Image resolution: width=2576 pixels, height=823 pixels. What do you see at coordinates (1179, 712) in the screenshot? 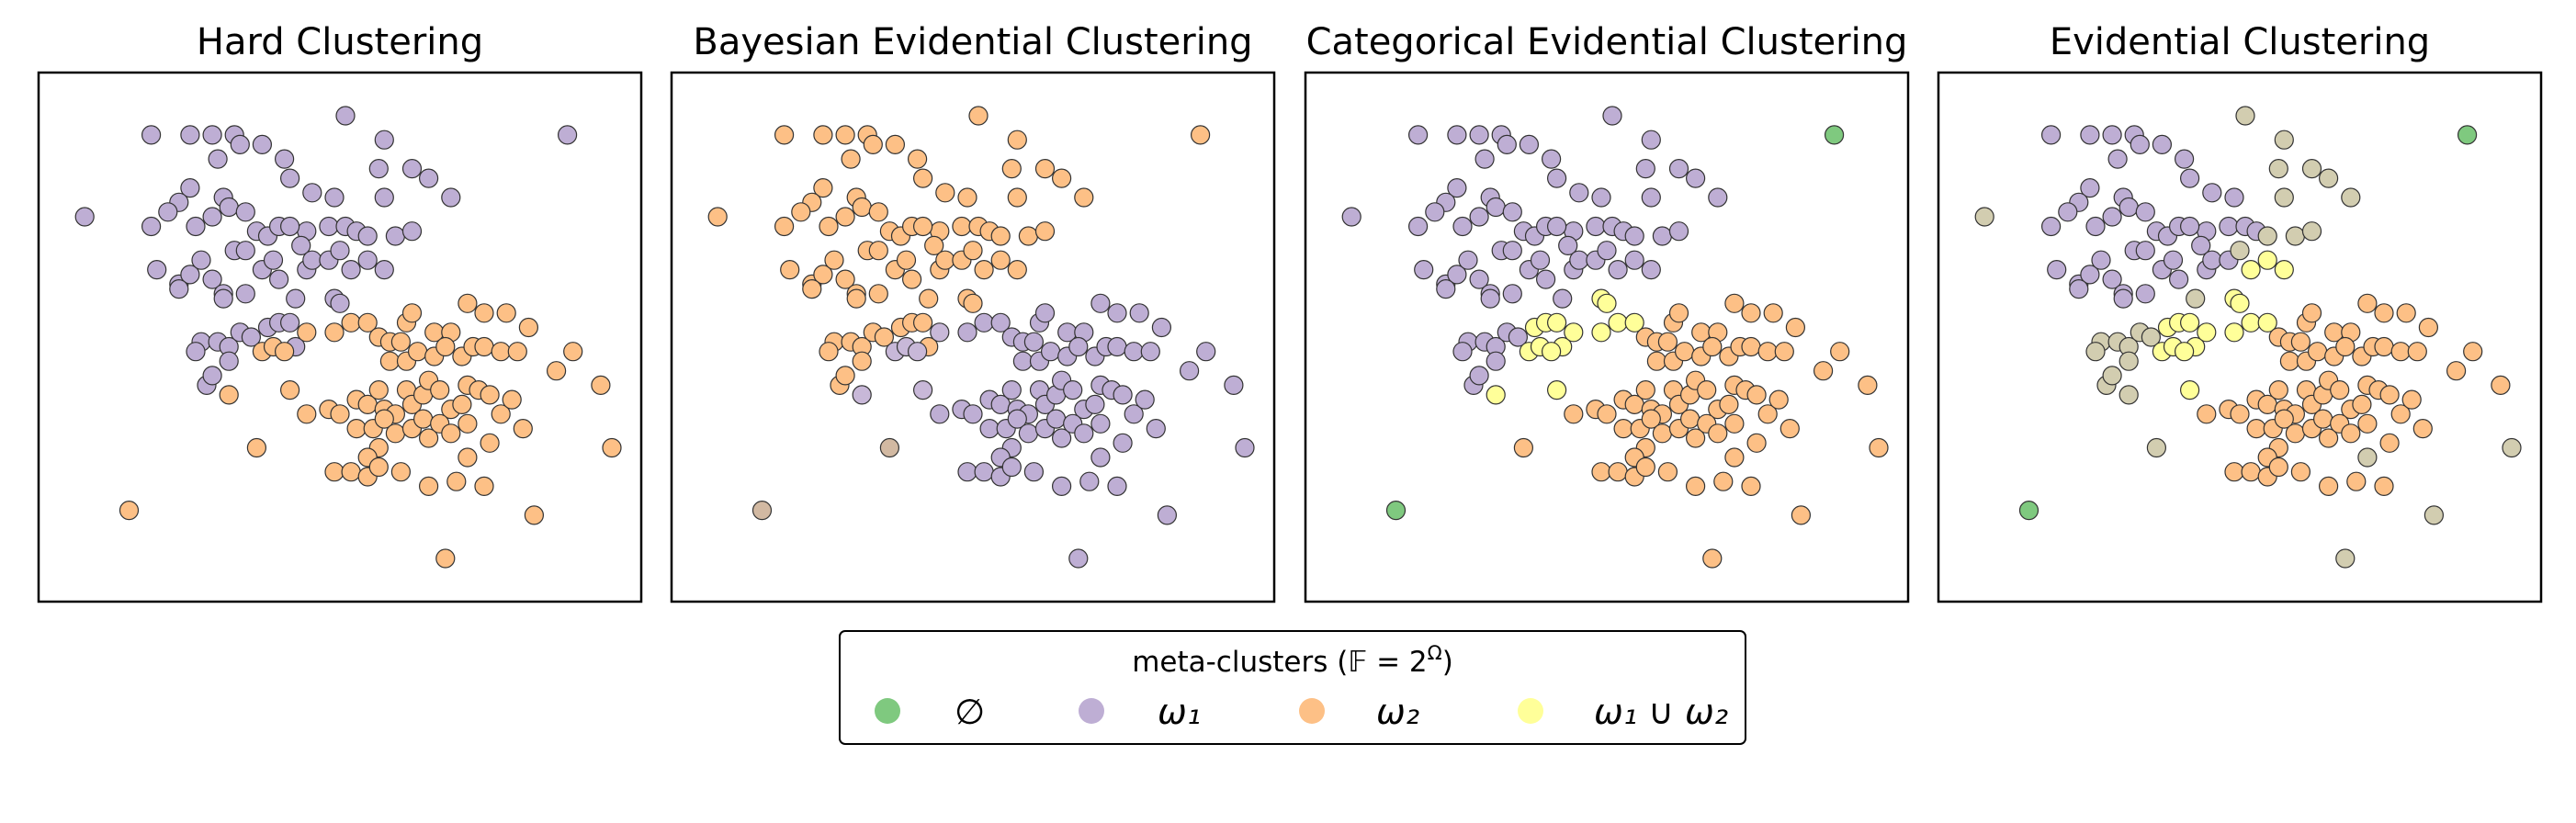
I see `legend-label-omega1: ω₁` at bounding box center [1179, 712].